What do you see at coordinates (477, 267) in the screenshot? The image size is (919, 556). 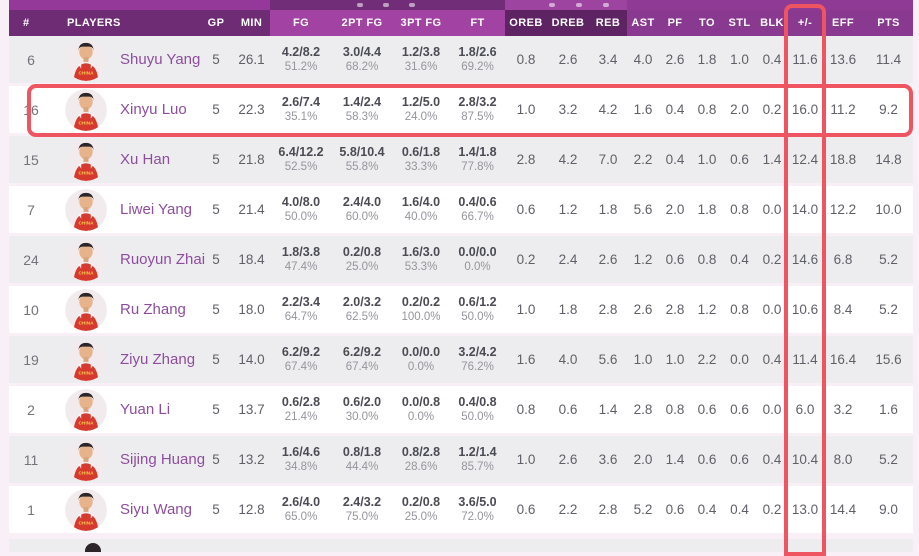 I see `ft-percentage: 0.0%` at bounding box center [477, 267].